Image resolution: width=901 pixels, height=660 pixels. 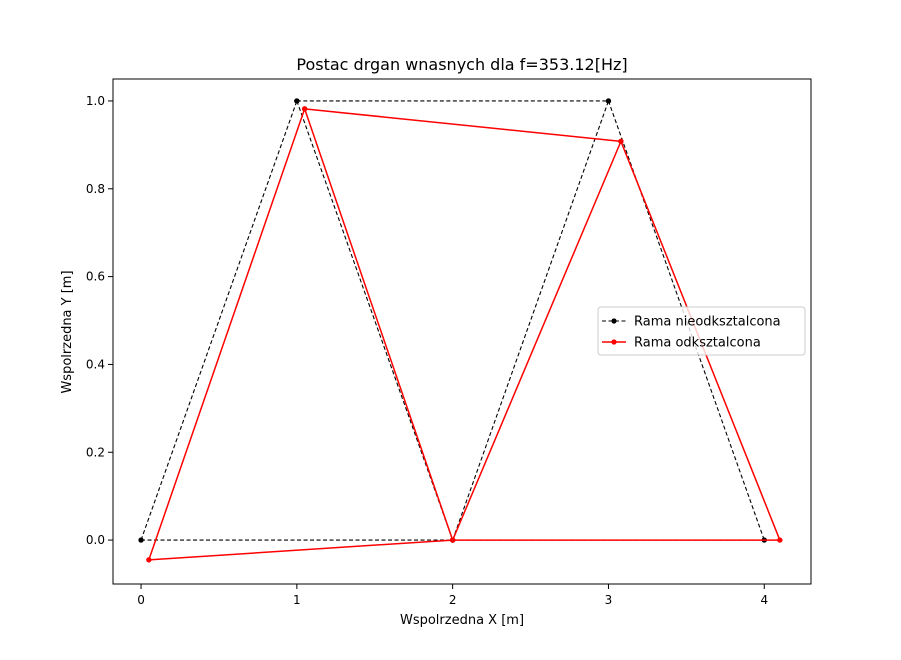 I want to click on x-tick-label: 2, so click(x=453, y=600).